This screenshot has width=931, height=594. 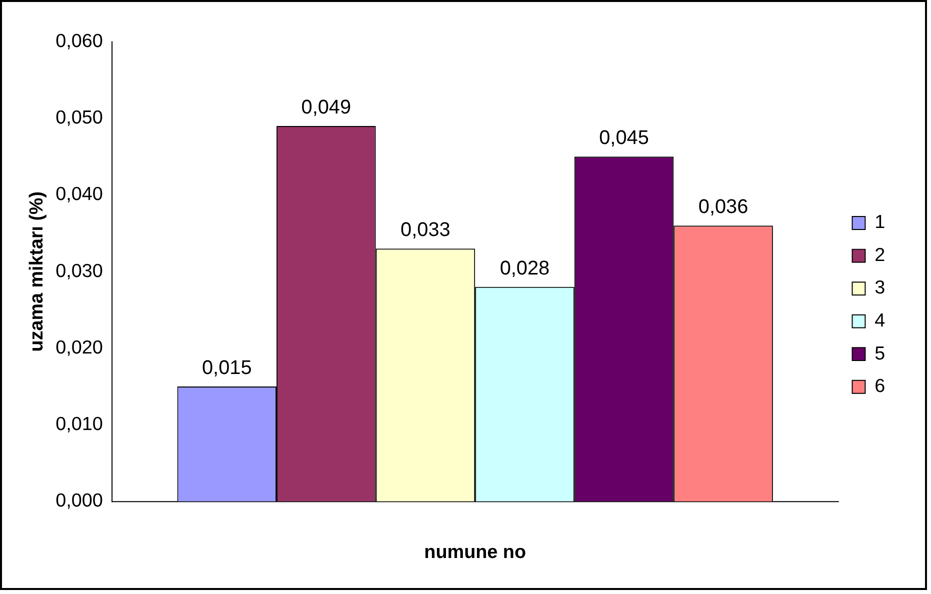 What do you see at coordinates (326, 107) in the screenshot?
I see `data-label: 0,049` at bounding box center [326, 107].